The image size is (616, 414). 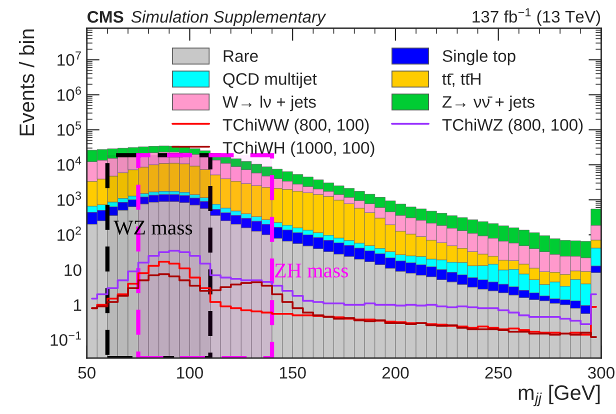 What do you see at coordinates (512, 126) in the screenshot?
I see `legend-label: TChiWZ (800, 100)` at bounding box center [512, 126].